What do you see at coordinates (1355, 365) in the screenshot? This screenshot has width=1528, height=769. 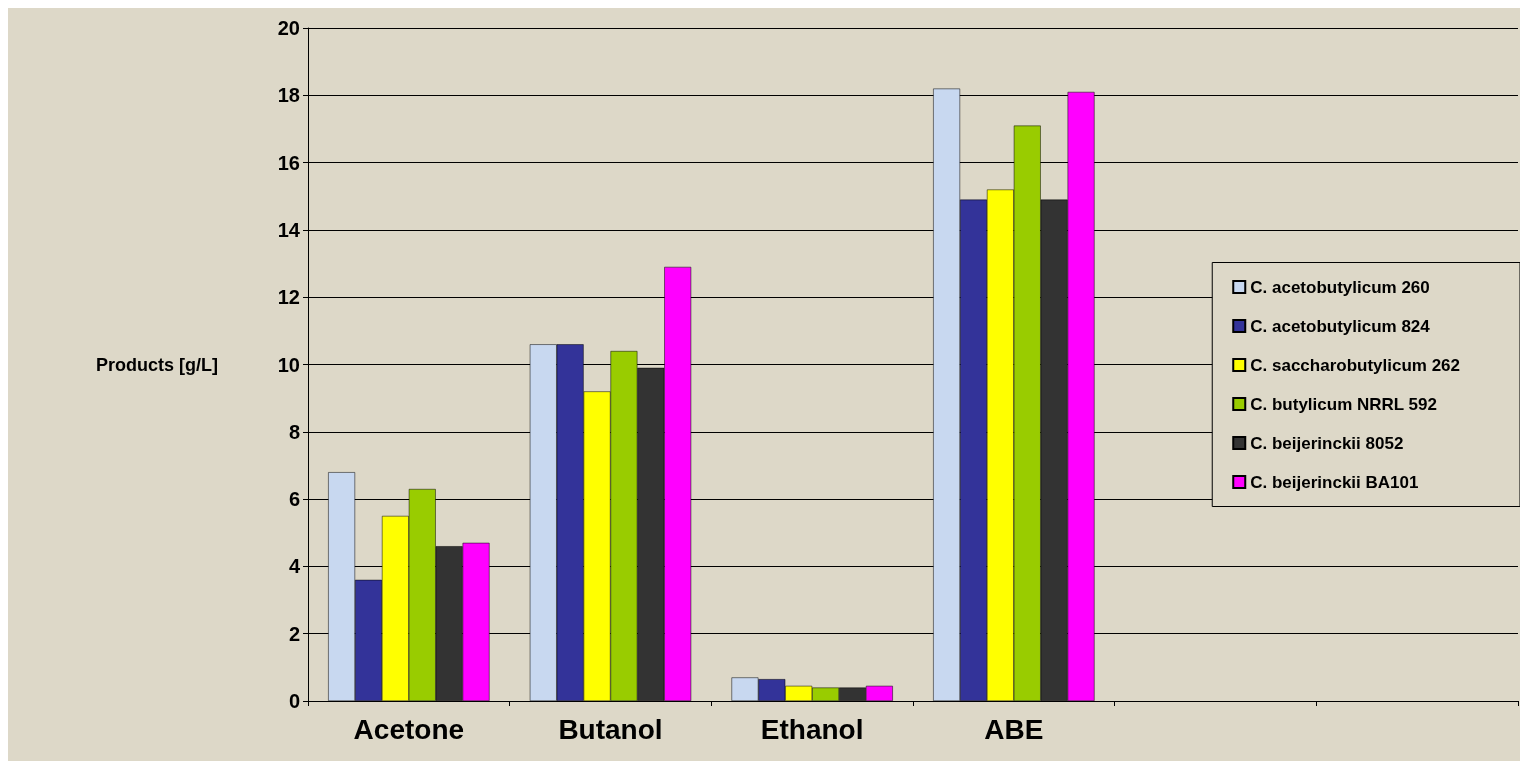 I see `legend-label: C. saccharobutylicum 262` at bounding box center [1355, 365].